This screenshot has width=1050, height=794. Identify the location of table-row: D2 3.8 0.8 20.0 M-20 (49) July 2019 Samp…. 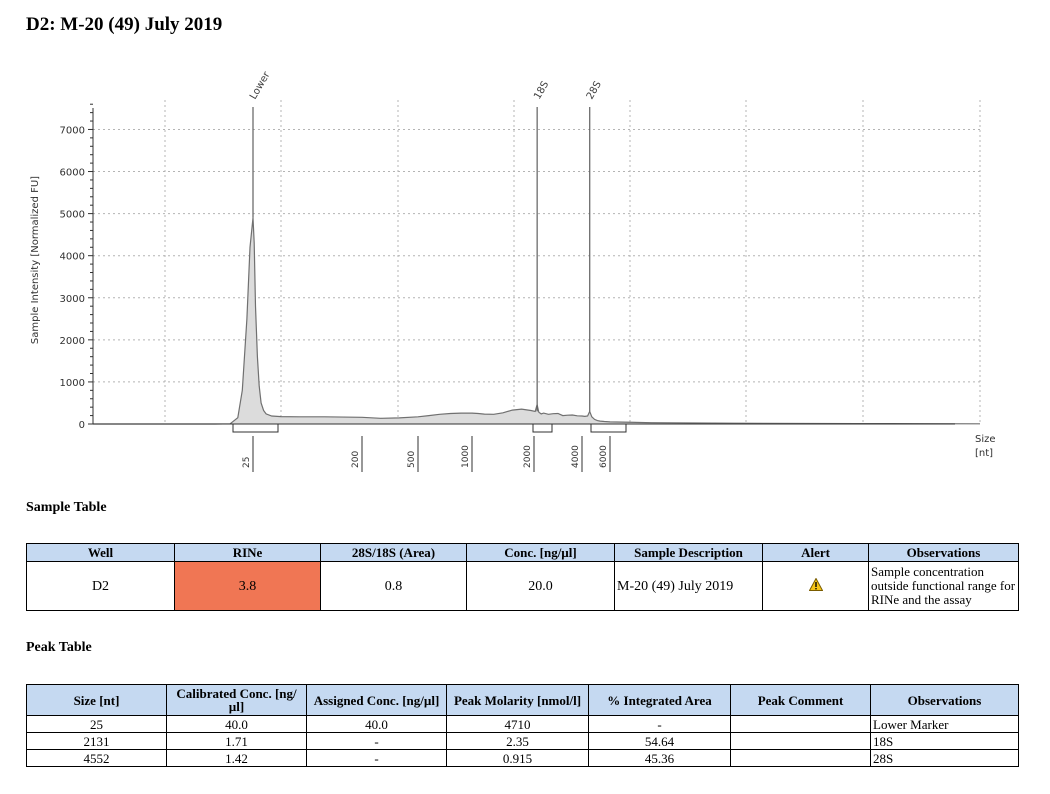
(522, 586).